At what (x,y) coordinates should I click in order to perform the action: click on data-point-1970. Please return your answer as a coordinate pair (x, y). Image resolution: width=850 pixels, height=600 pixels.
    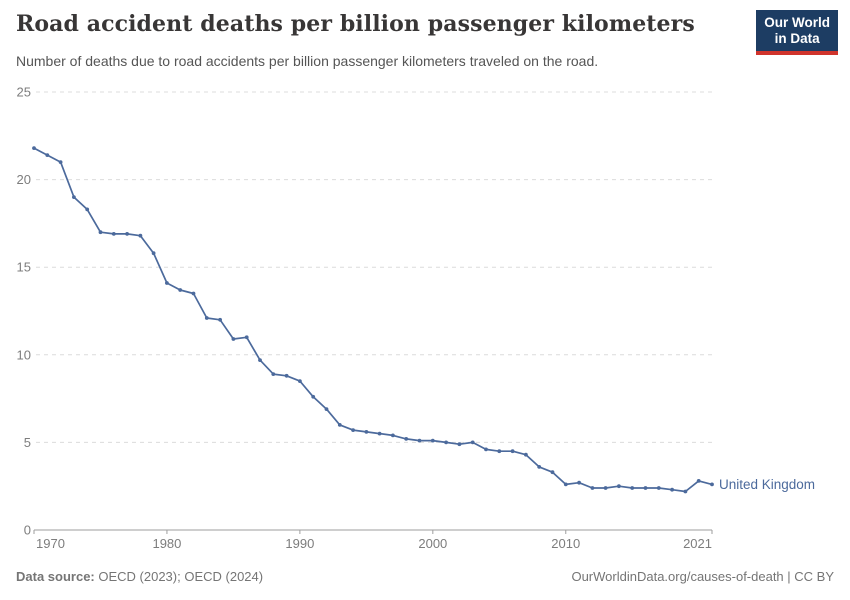
    Looking at the image, I should click on (34, 148).